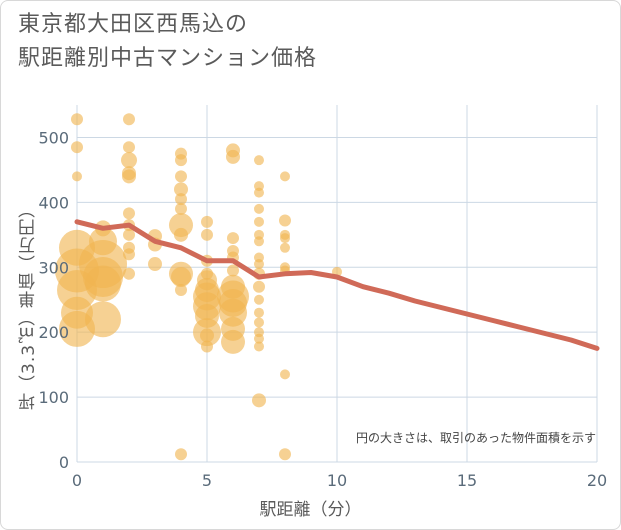 The width and height of the screenshot is (621, 530). Describe the element at coordinates (77, 480) in the screenshot. I see `x-tick-label: 0` at that location.